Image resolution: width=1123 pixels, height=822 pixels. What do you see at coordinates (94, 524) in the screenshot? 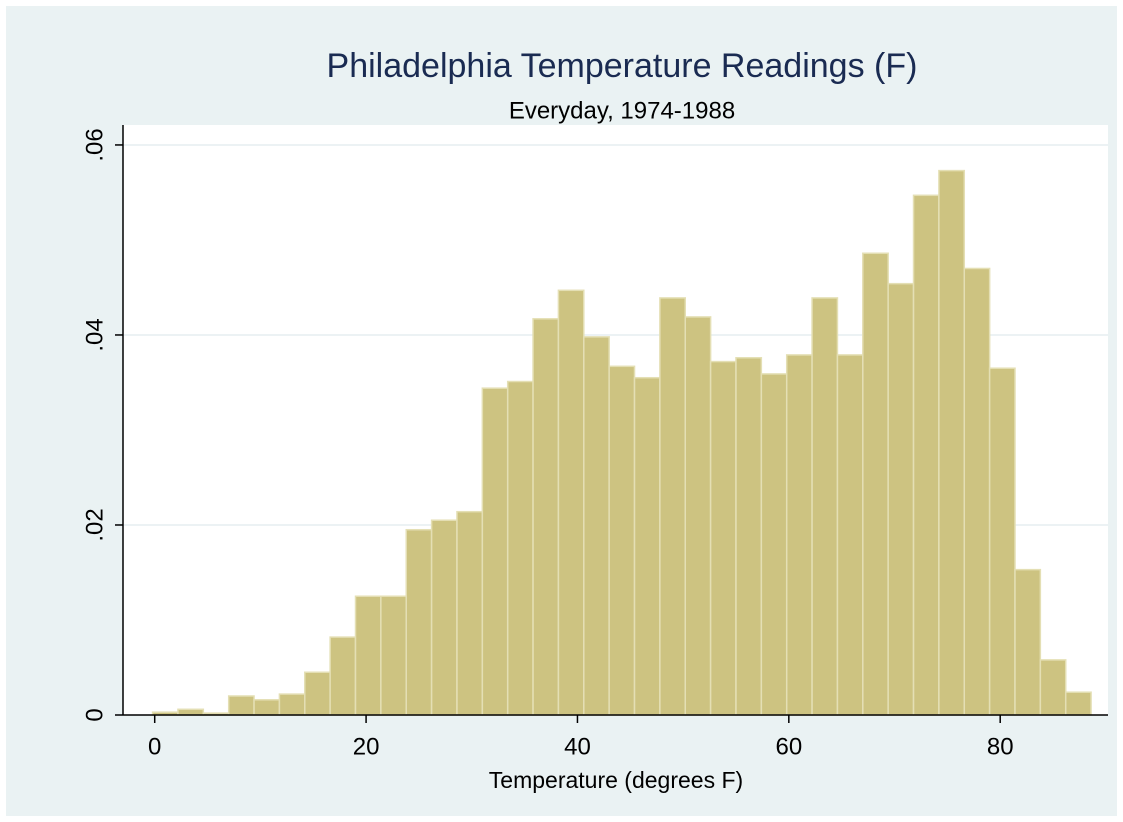
I see `y-tick-label: .02` at bounding box center [94, 524].